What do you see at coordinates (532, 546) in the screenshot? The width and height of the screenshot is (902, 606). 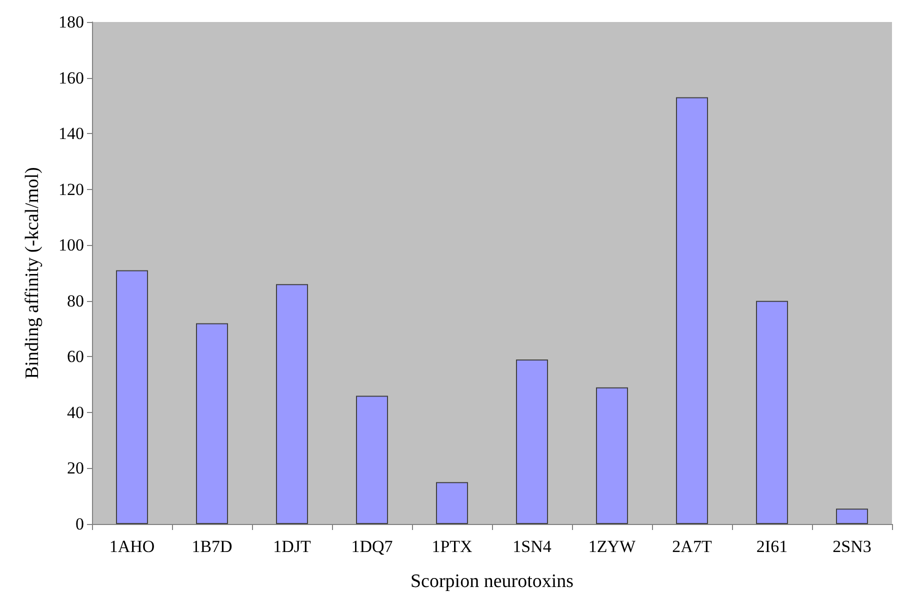 I see `x-tick-label: 1SN4` at bounding box center [532, 546].